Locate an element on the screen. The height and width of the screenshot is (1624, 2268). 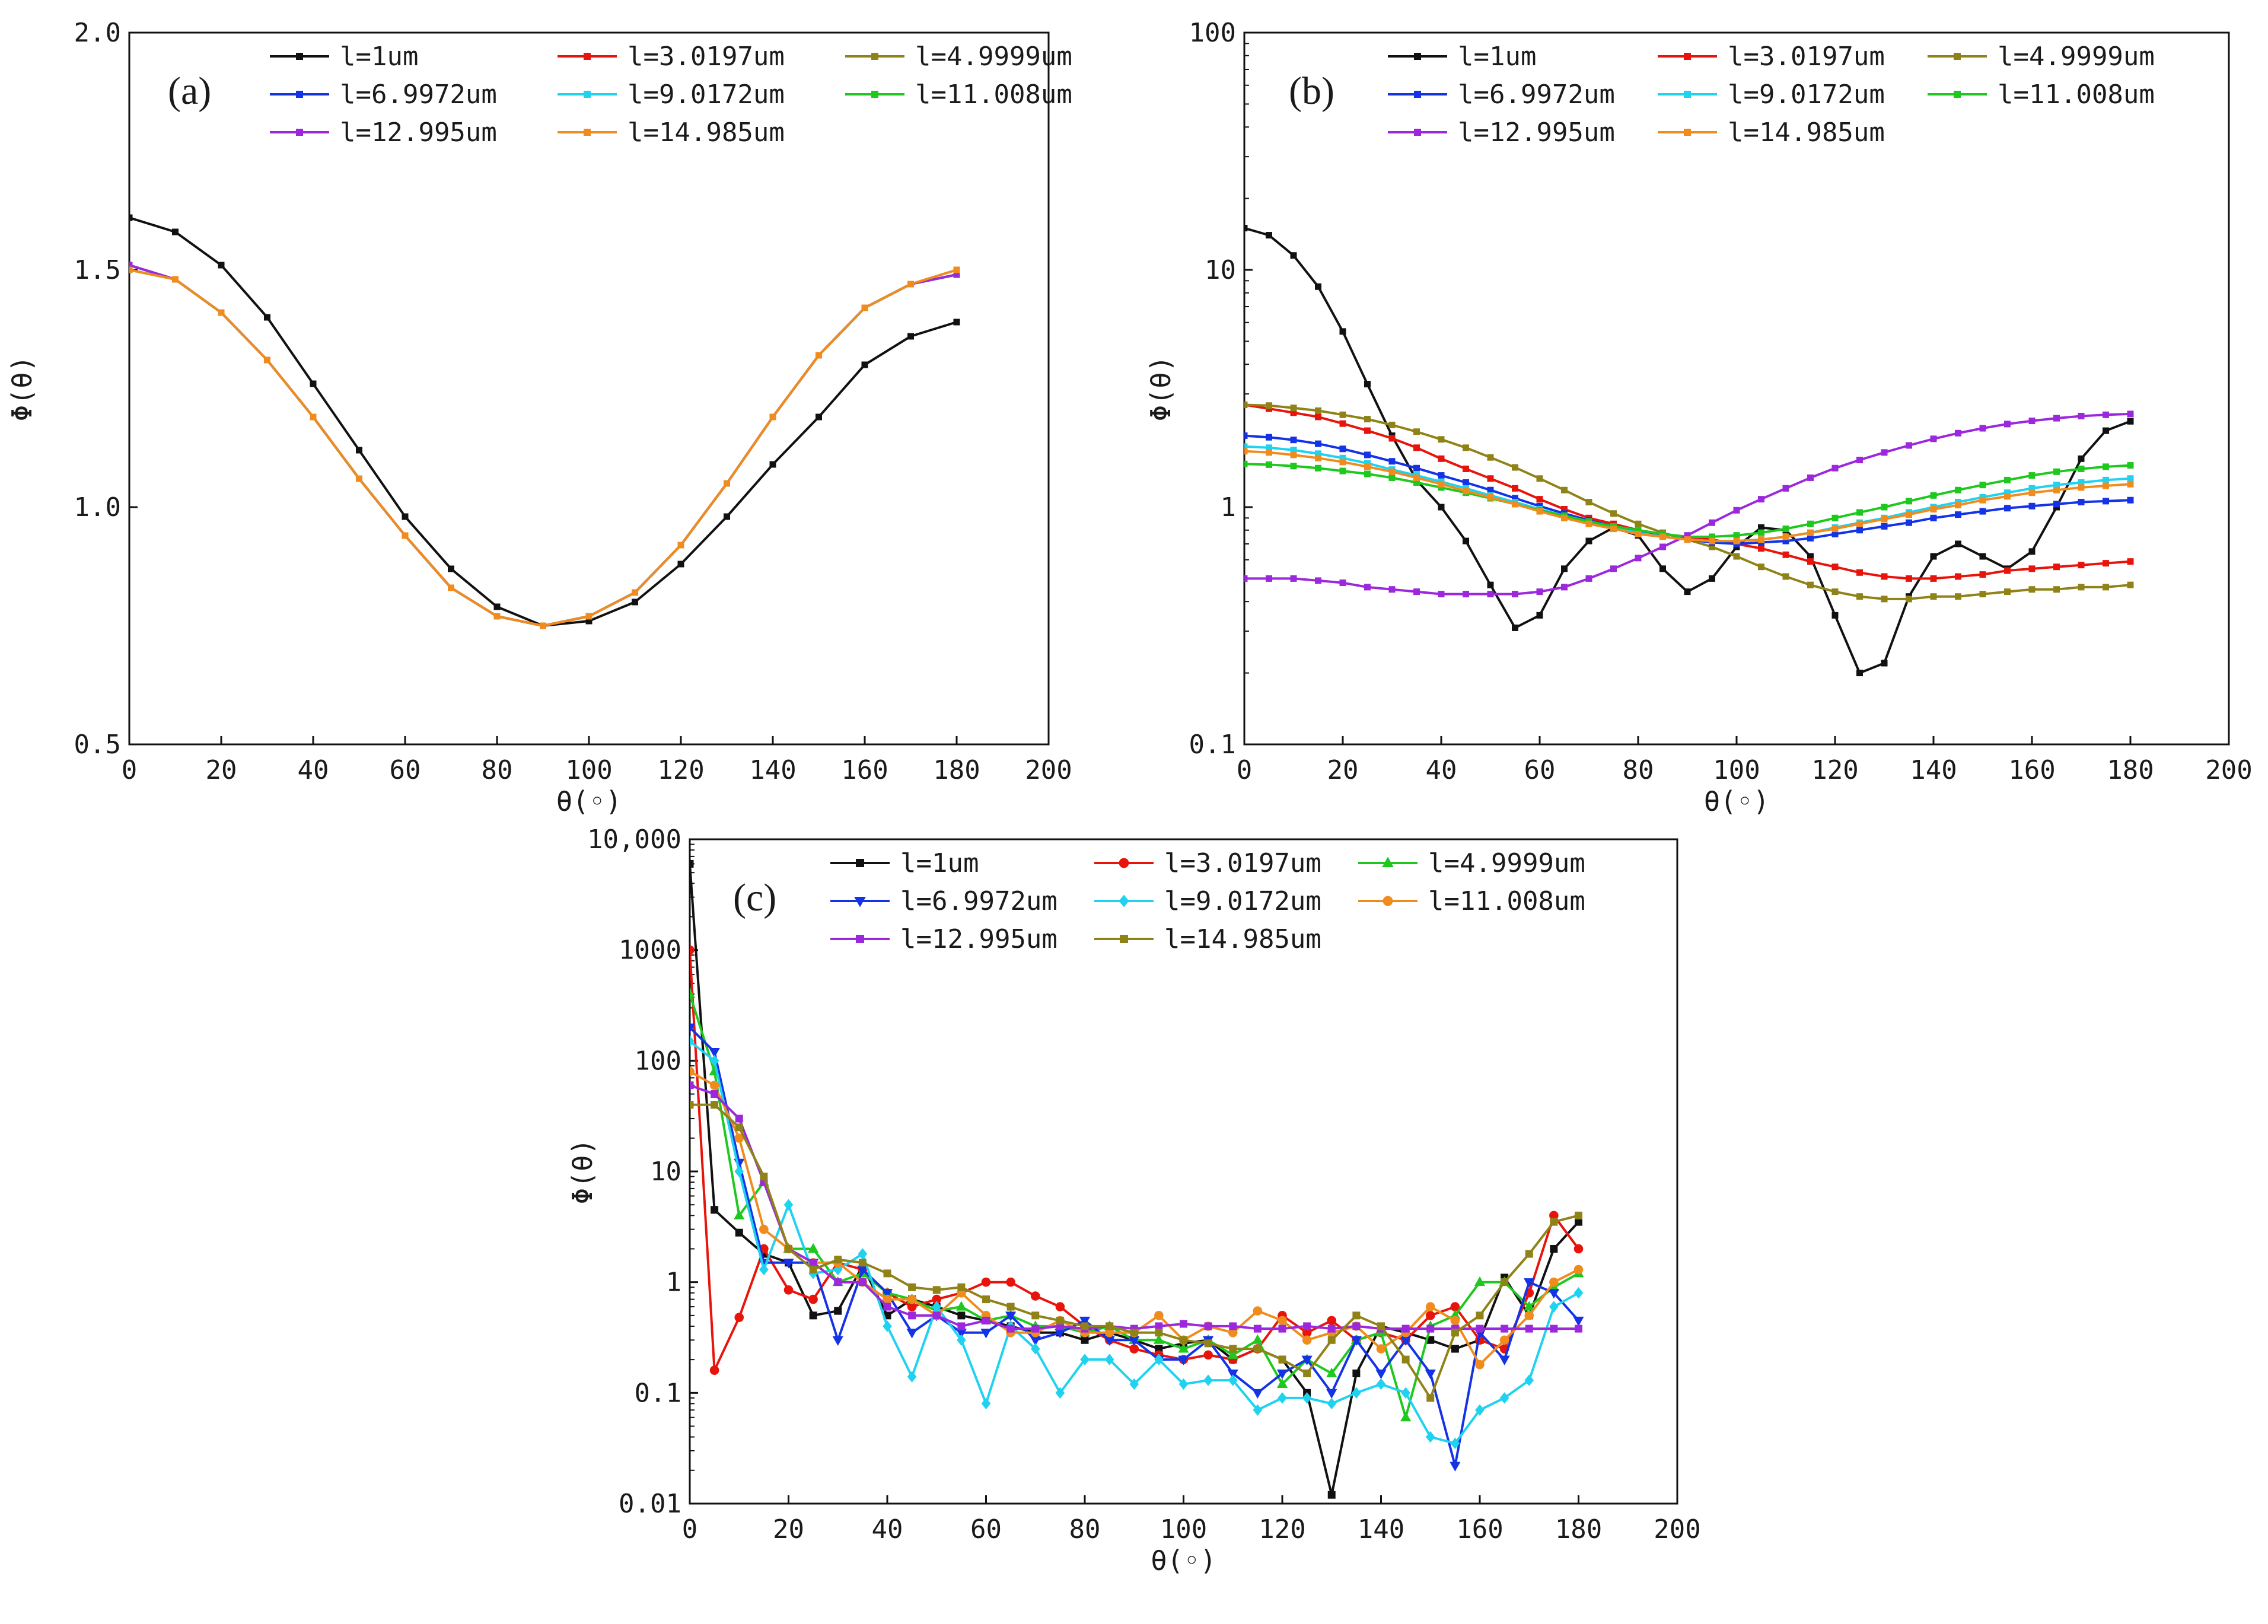
series-l-3-0197um is located at coordinates (544, 445).